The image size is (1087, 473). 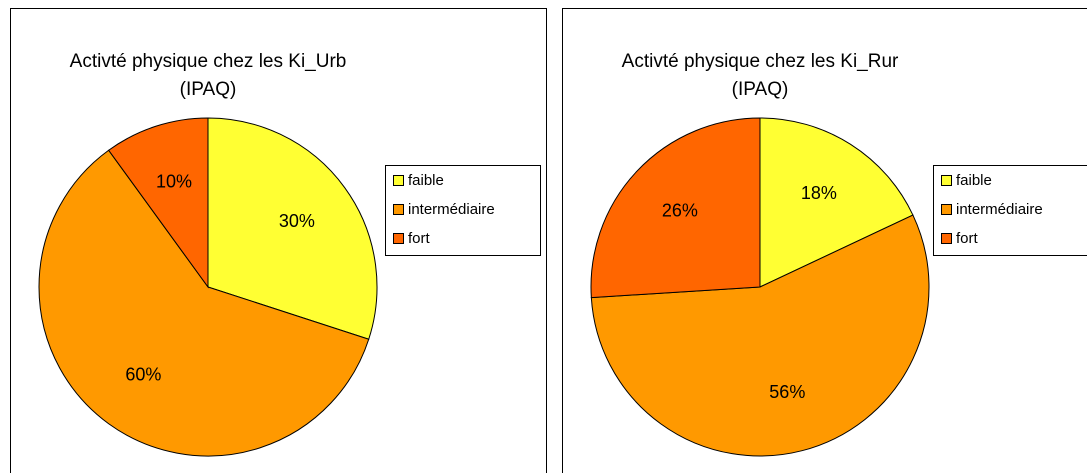 I want to click on value-label: 26%, so click(x=680, y=211).